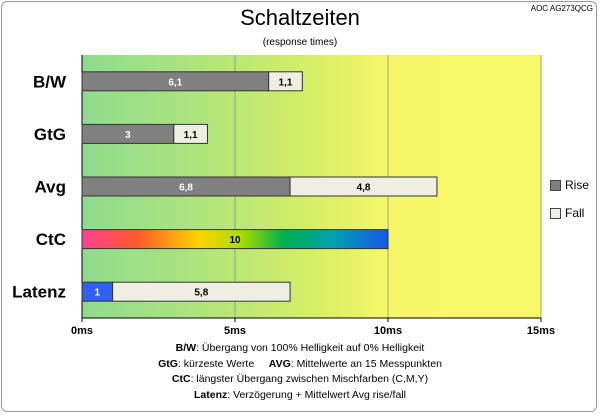  Describe the element at coordinates (235, 331) in the screenshot. I see `x-tick-label-5: 5ms` at that location.